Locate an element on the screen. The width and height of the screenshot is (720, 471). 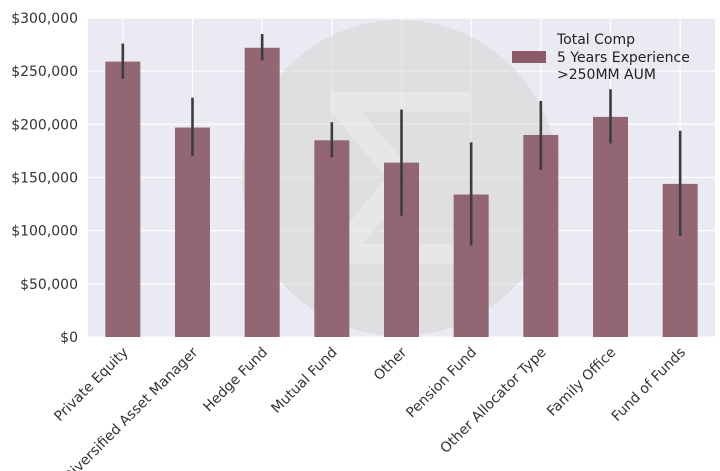
y-tick-label-3: $150,000 is located at coordinates (44, 179).